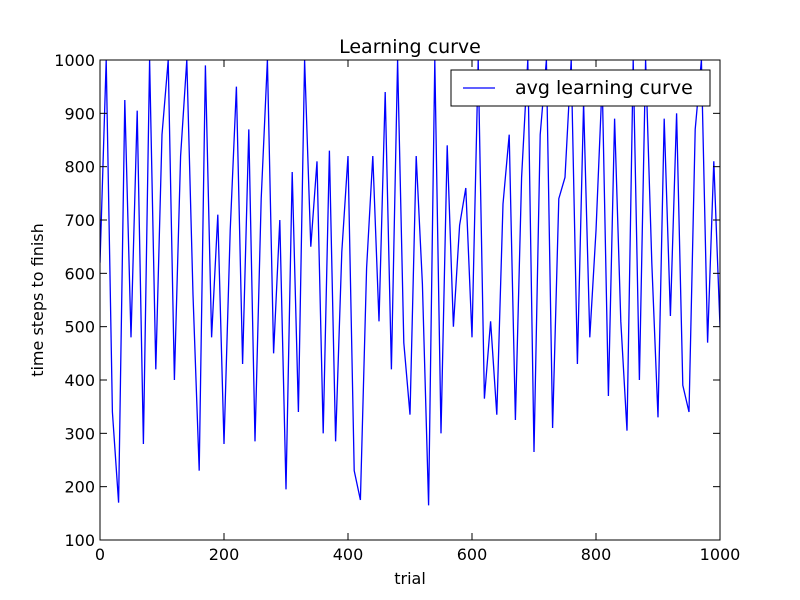 Image resolution: width=800 pixels, height=600 pixels. Describe the element at coordinates (79, 540) in the screenshot. I see `y-tick-label: 100` at that location.